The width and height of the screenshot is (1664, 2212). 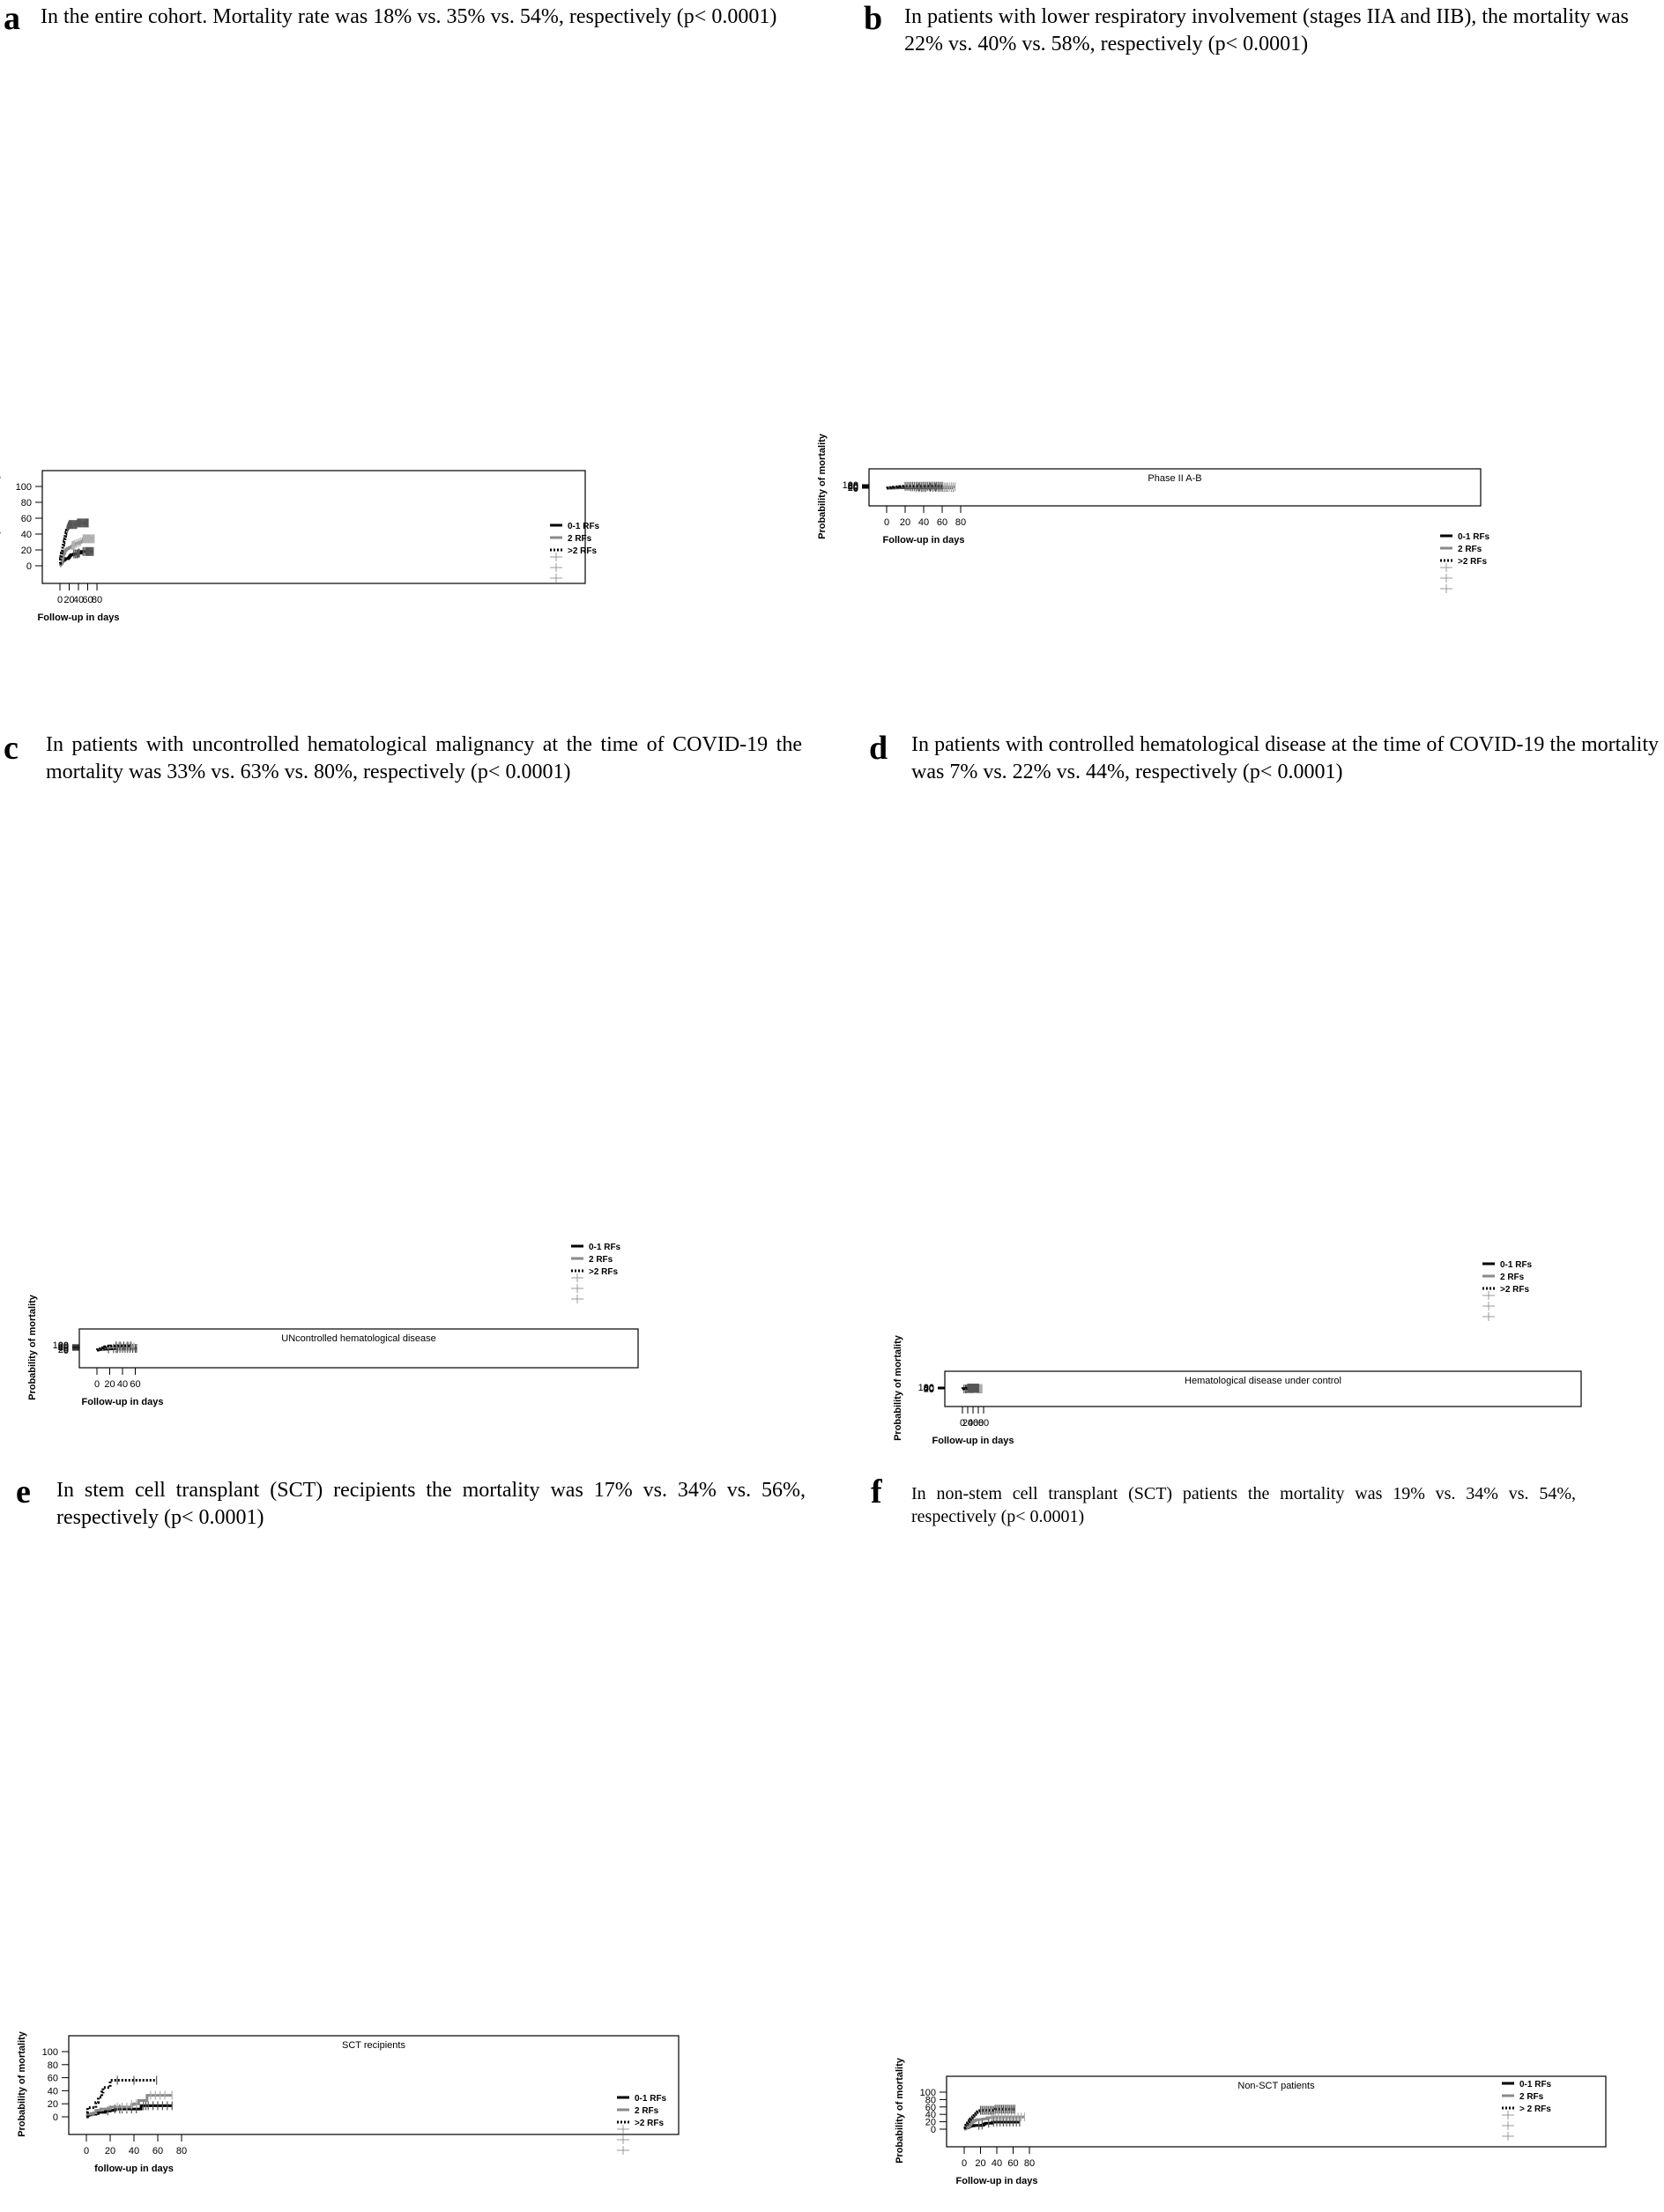 I want to click on panel-letter-e: e, so click(x=23, y=1492).